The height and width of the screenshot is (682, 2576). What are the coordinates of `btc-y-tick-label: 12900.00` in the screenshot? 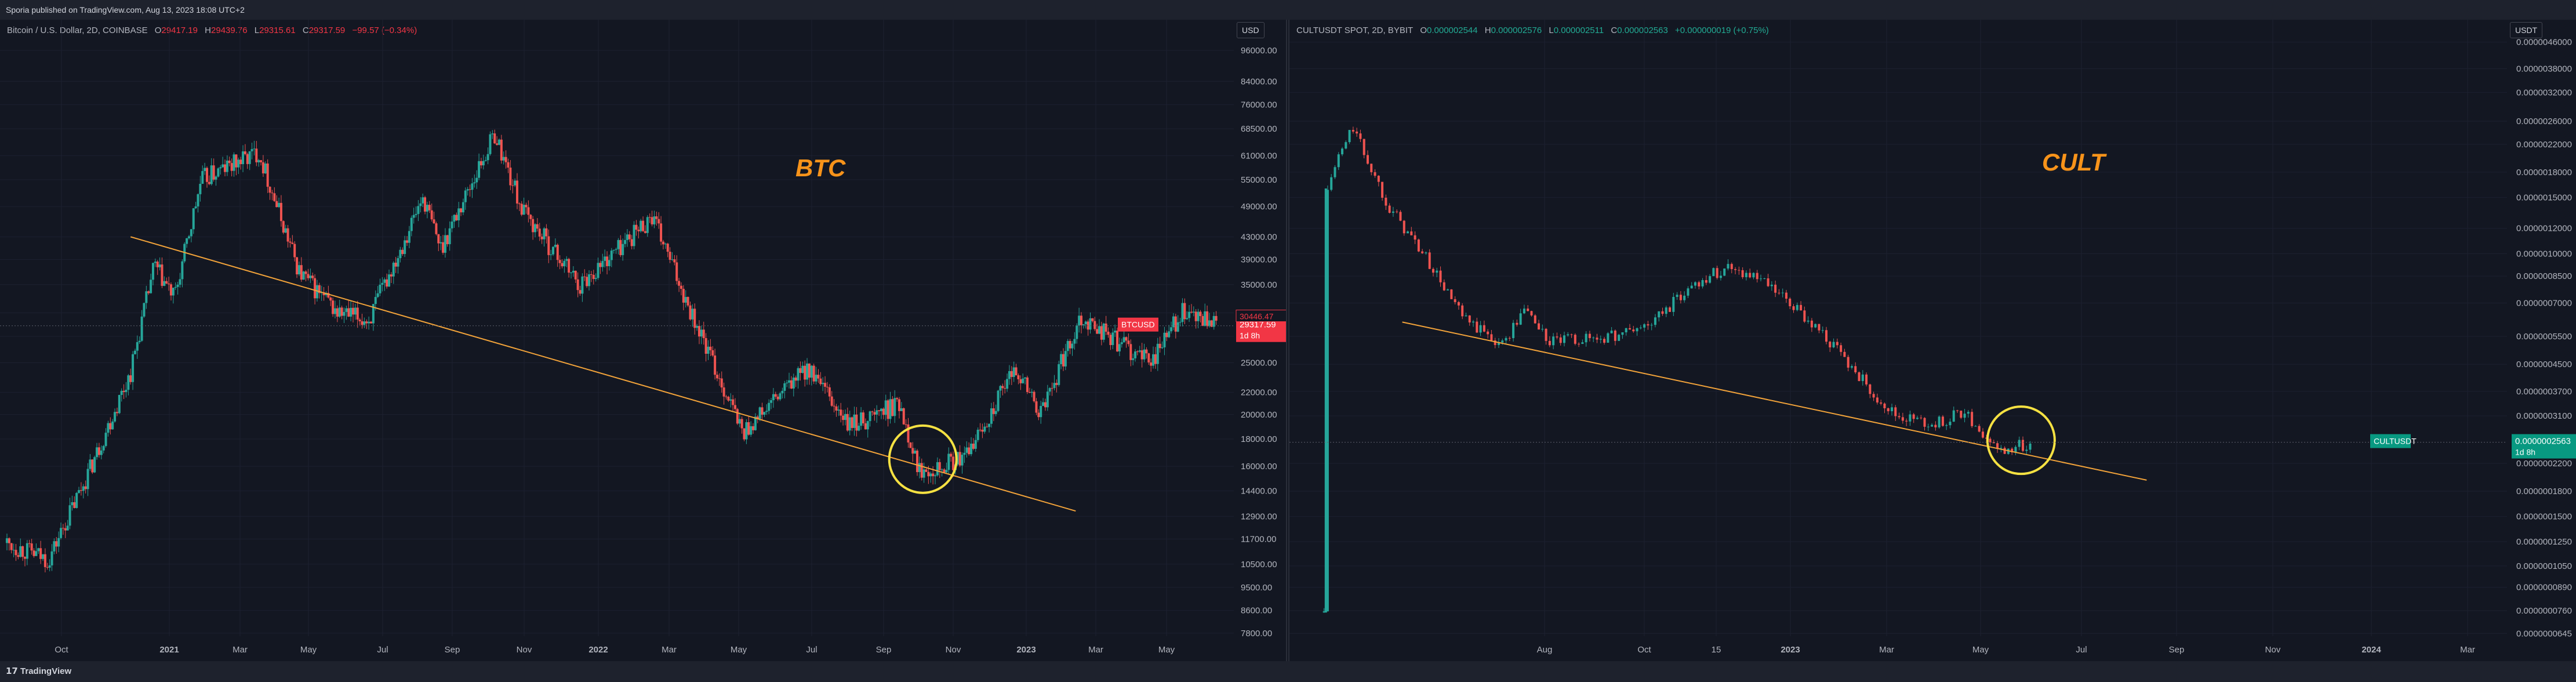 It's located at (1259, 516).